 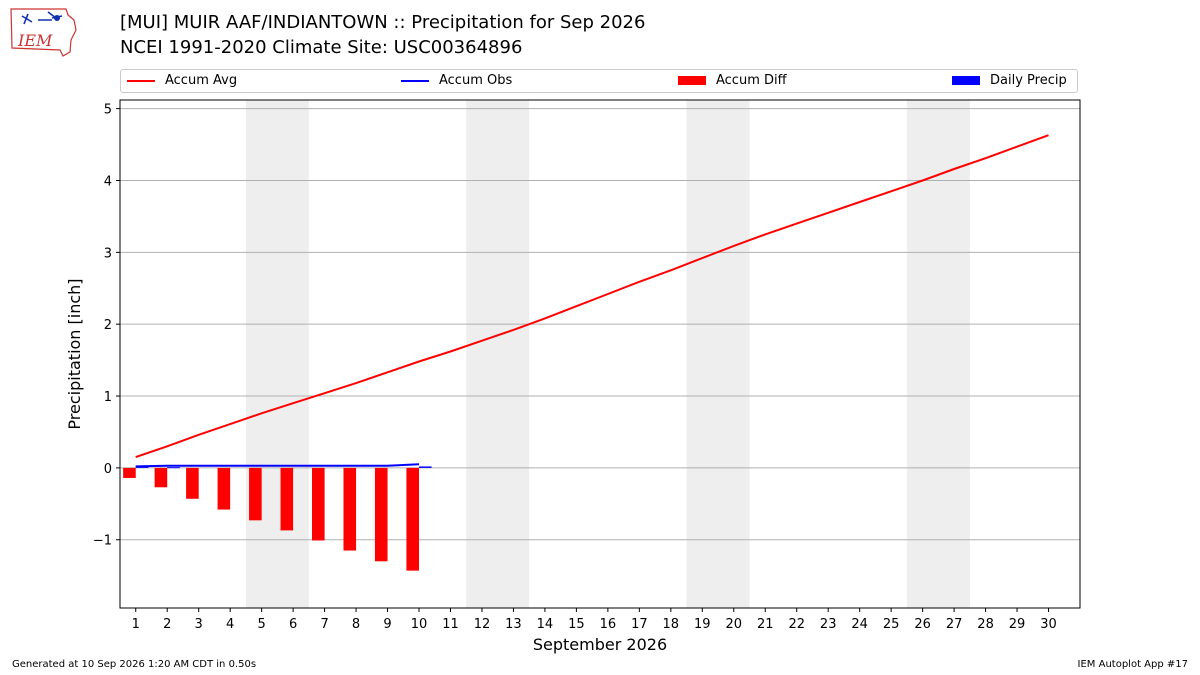 I want to click on y-tick-label: 1, so click(x=108, y=397).